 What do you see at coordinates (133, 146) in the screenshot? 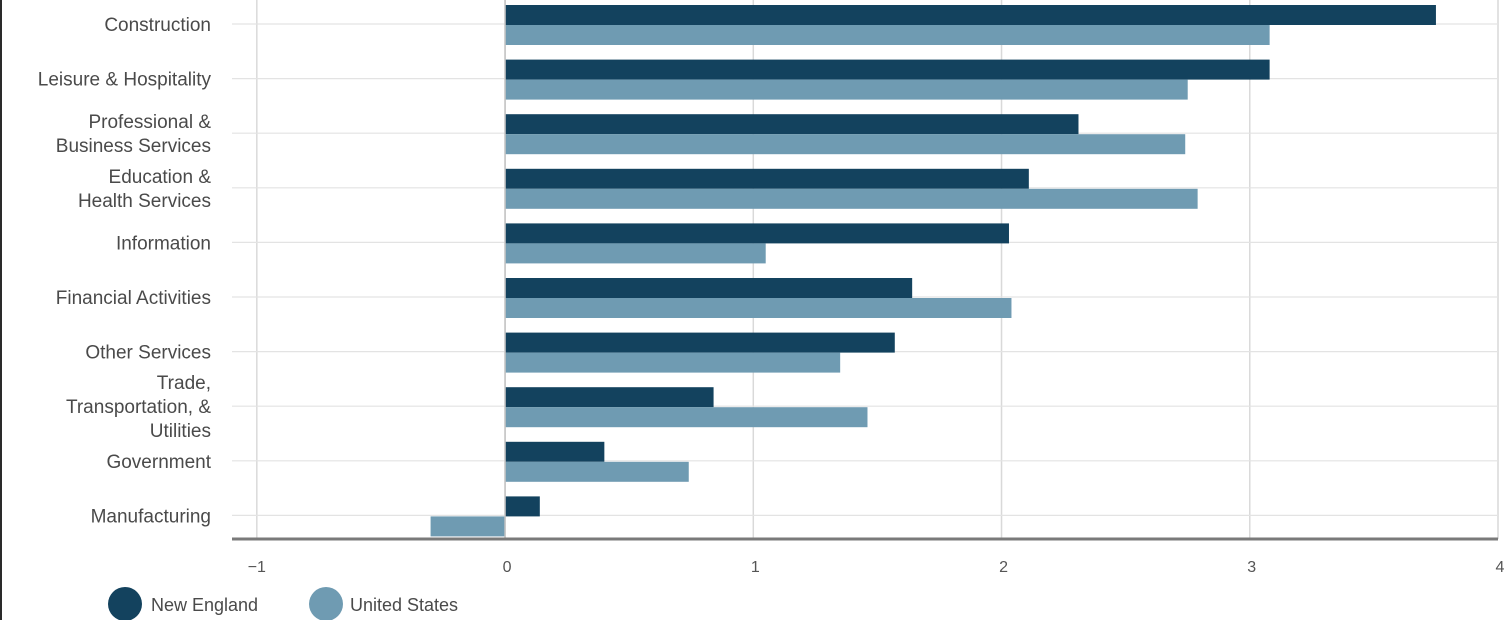
I see `category-label: Business Services` at bounding box center [133, 146].